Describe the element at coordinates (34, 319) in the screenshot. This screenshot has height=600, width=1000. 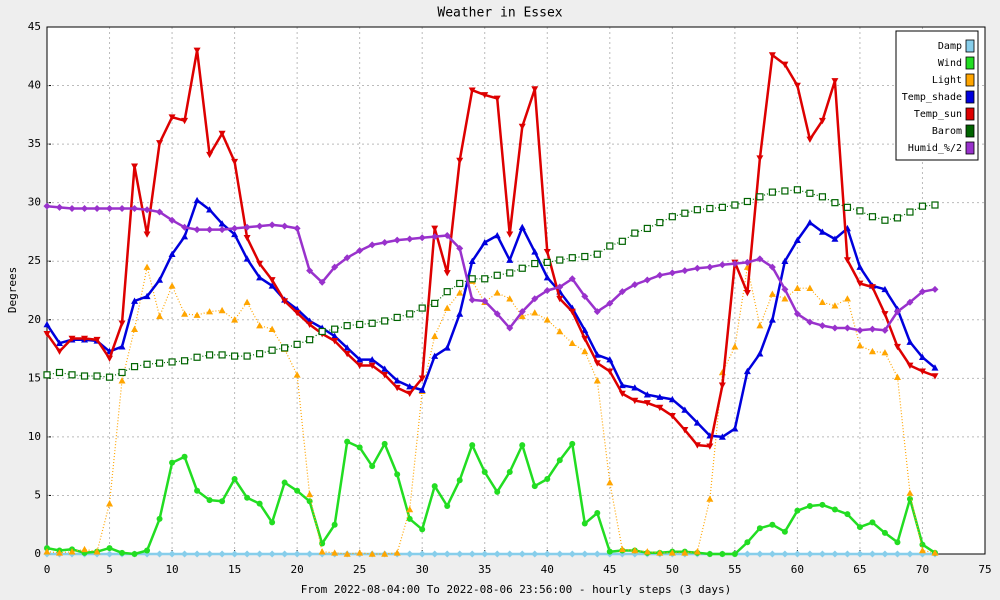
I see `y-tick-label: 20` at that location.